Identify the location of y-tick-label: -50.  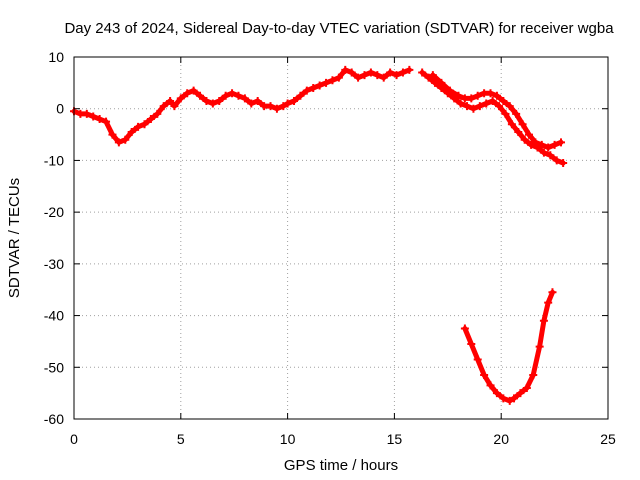
(54, 367).